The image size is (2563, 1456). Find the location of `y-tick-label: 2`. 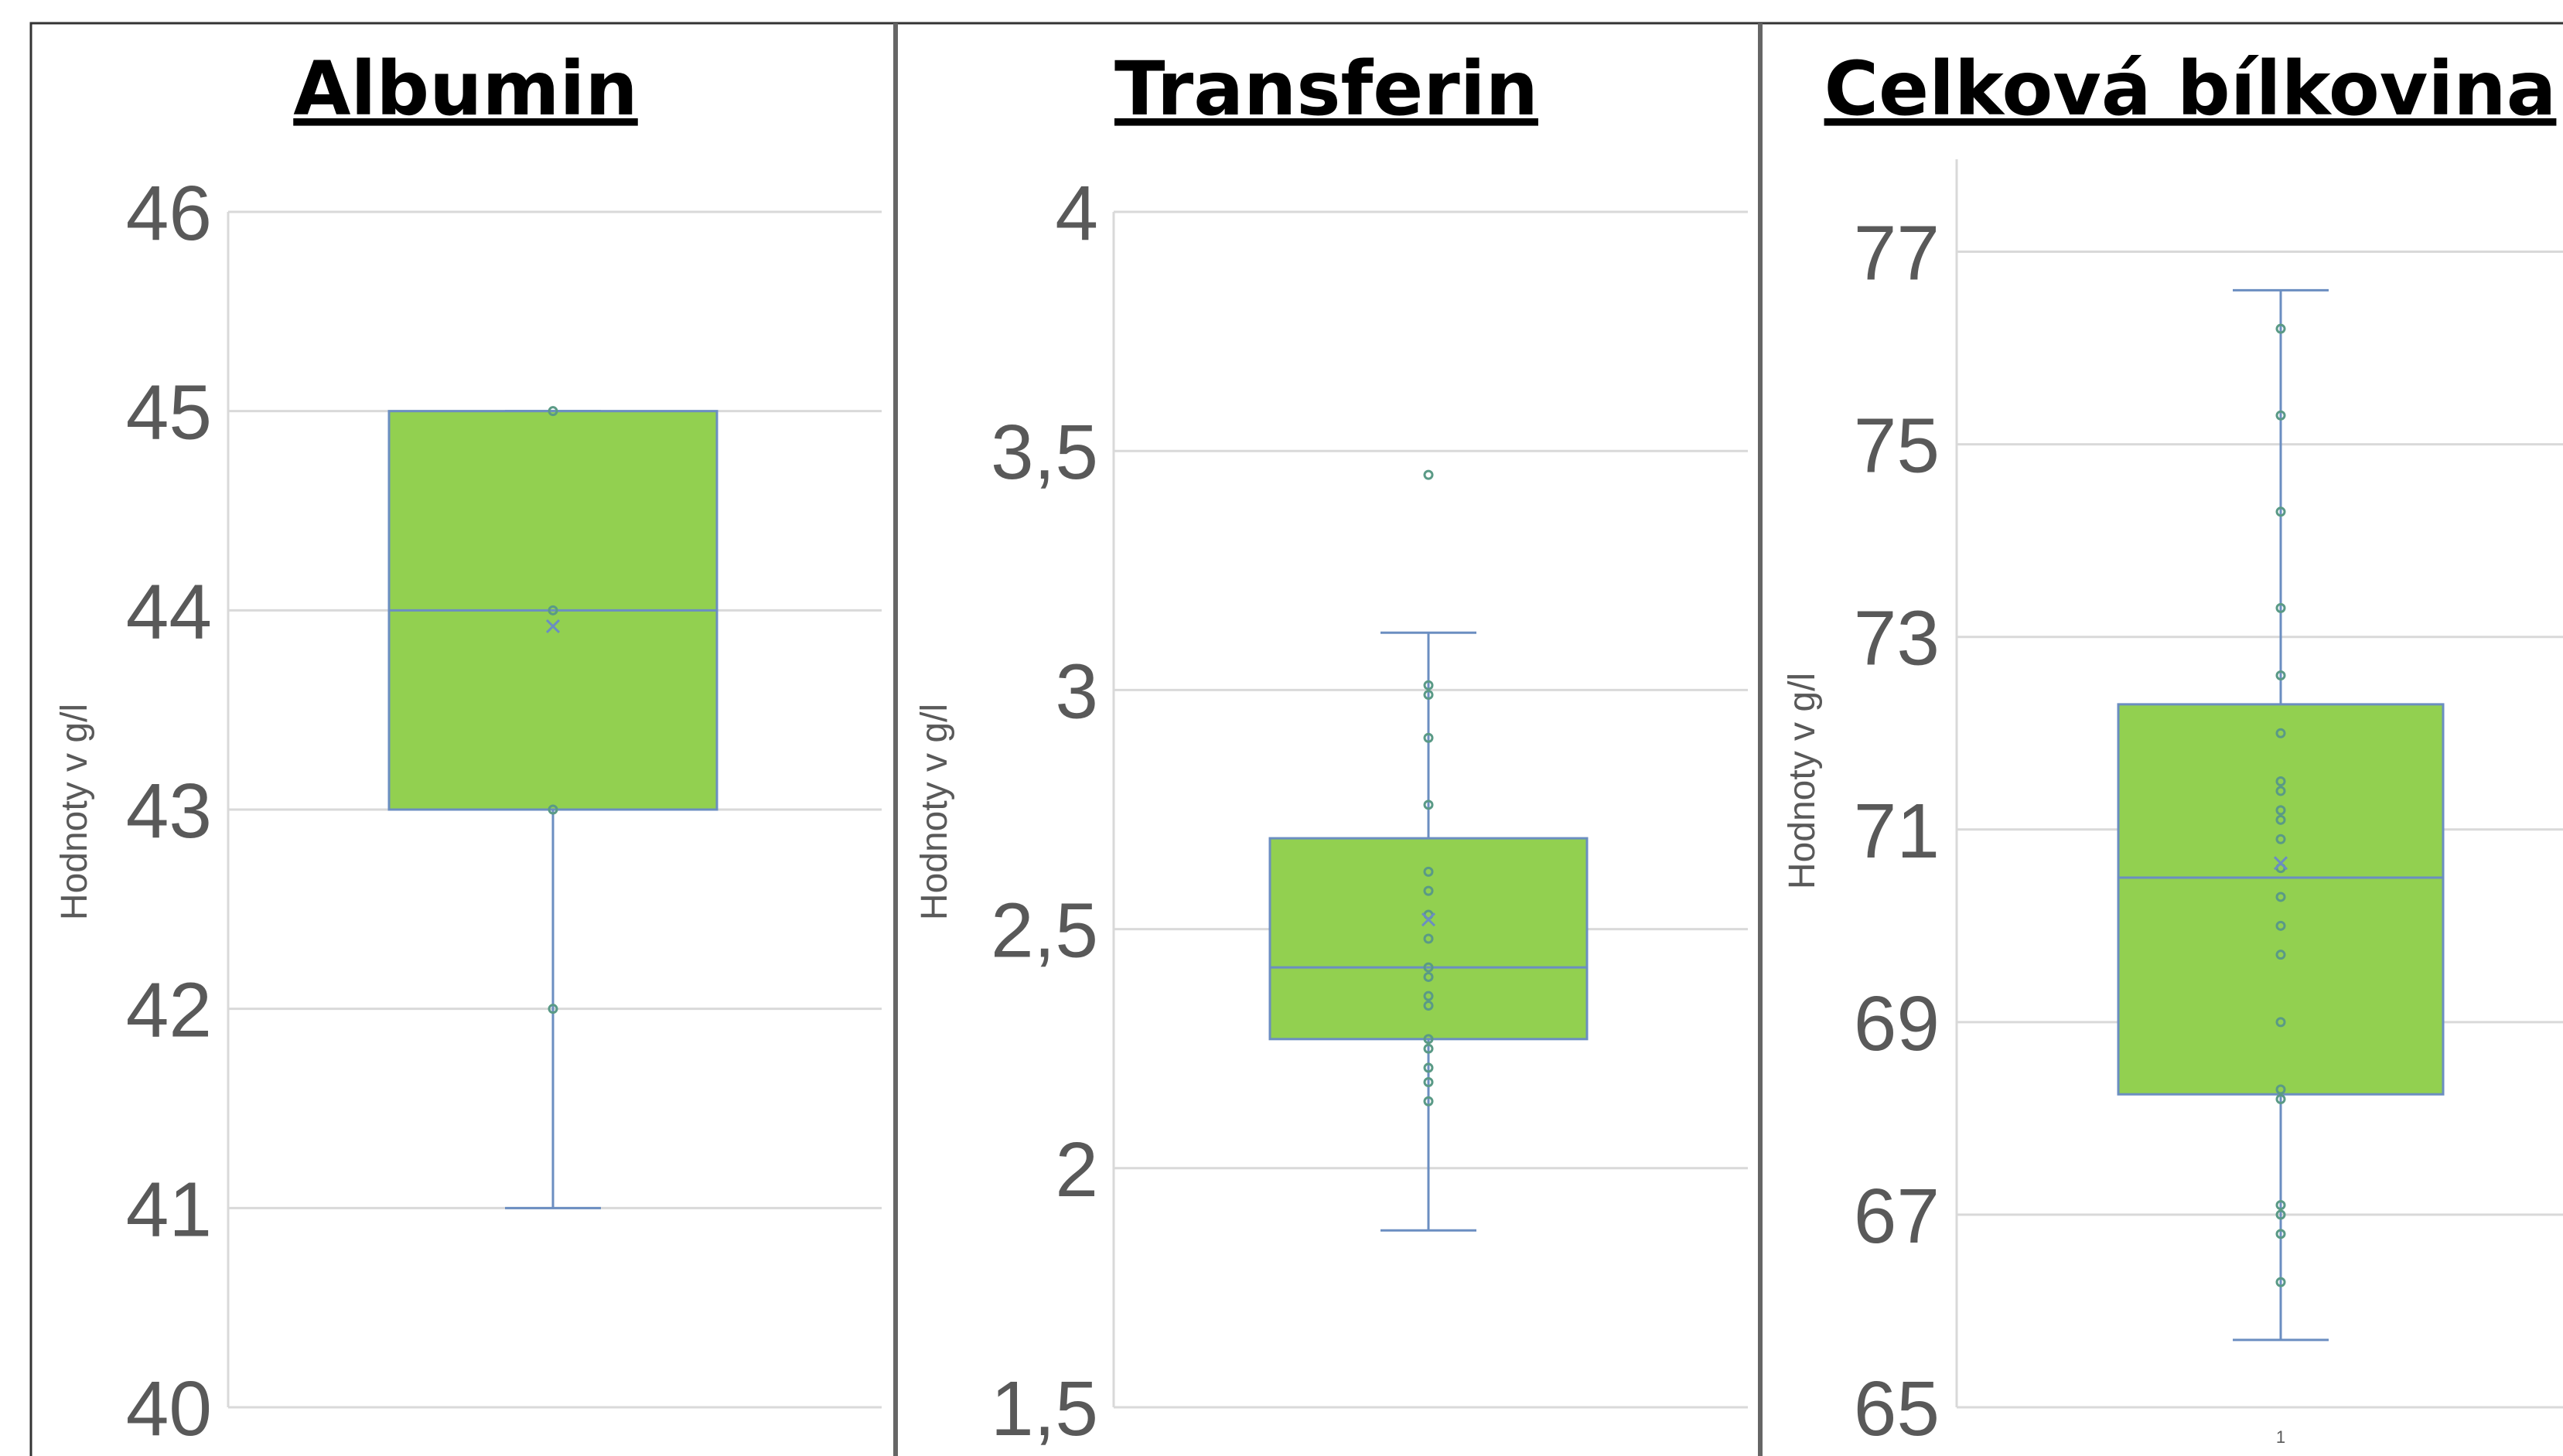

y-tick-label: 2 is located at coordinates (1076, 1170).